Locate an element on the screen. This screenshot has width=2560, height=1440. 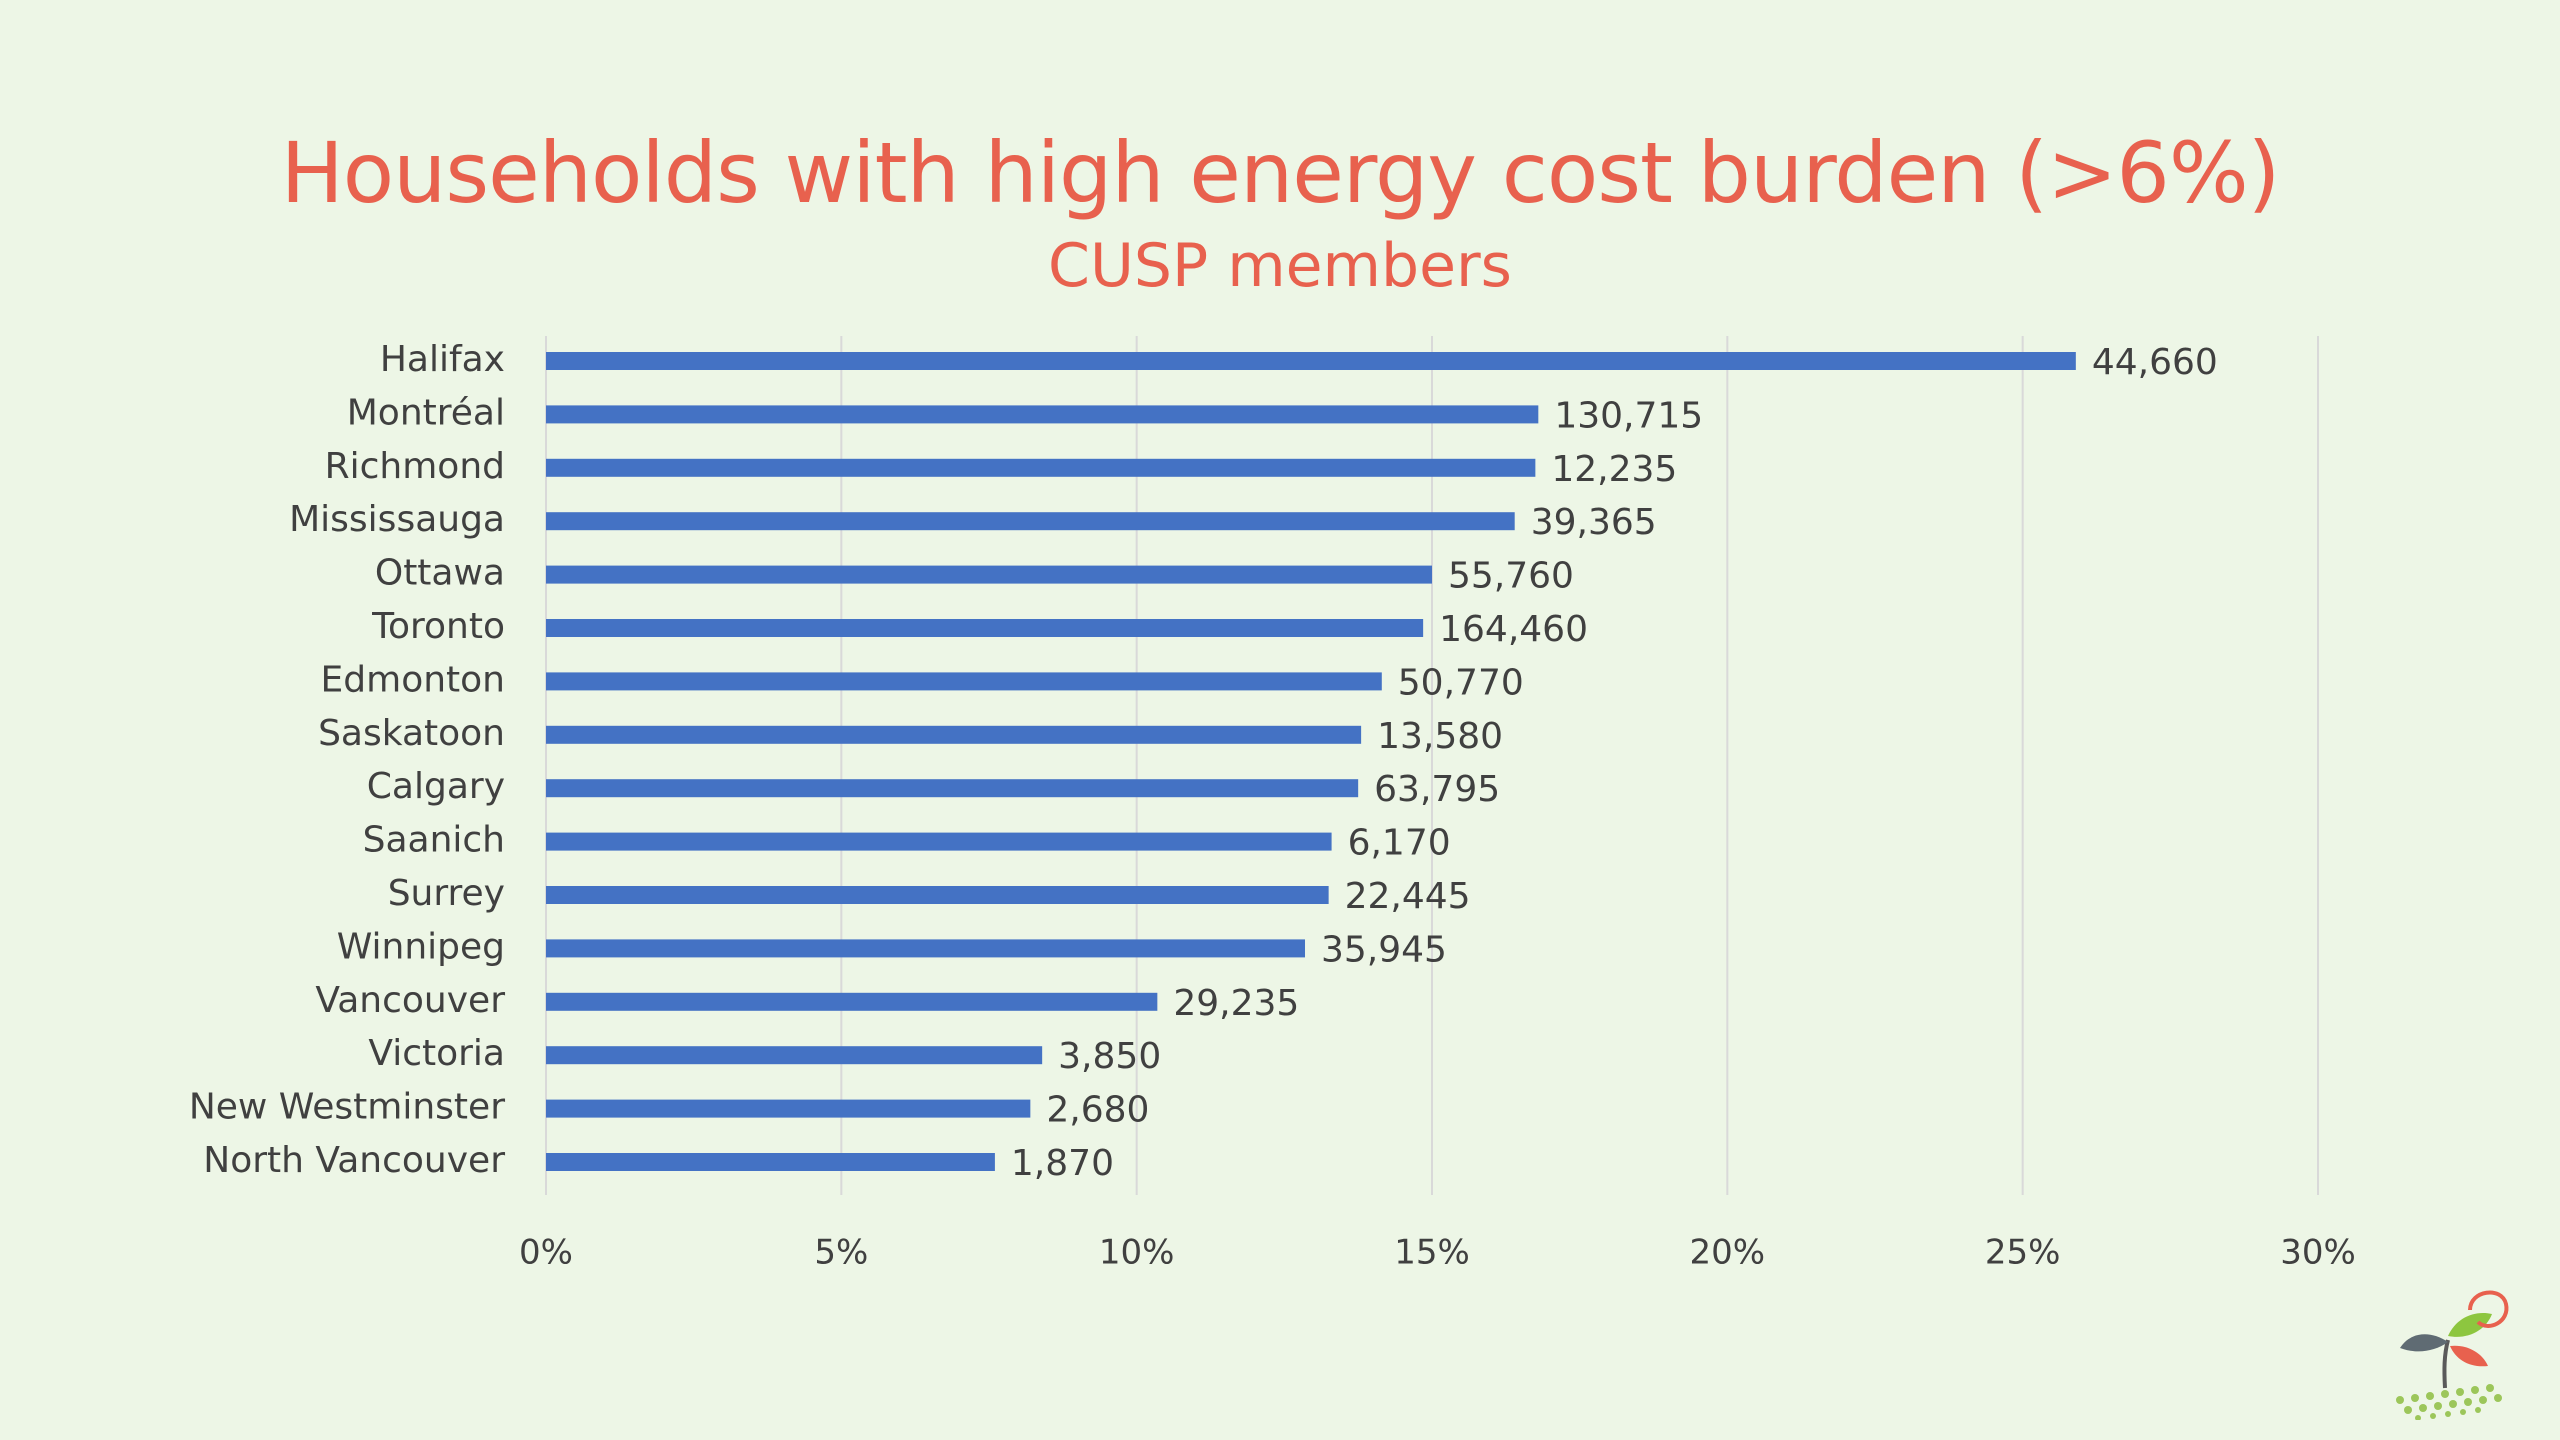
x-tick-label: 10% is located at coordinates (1137, 1253).